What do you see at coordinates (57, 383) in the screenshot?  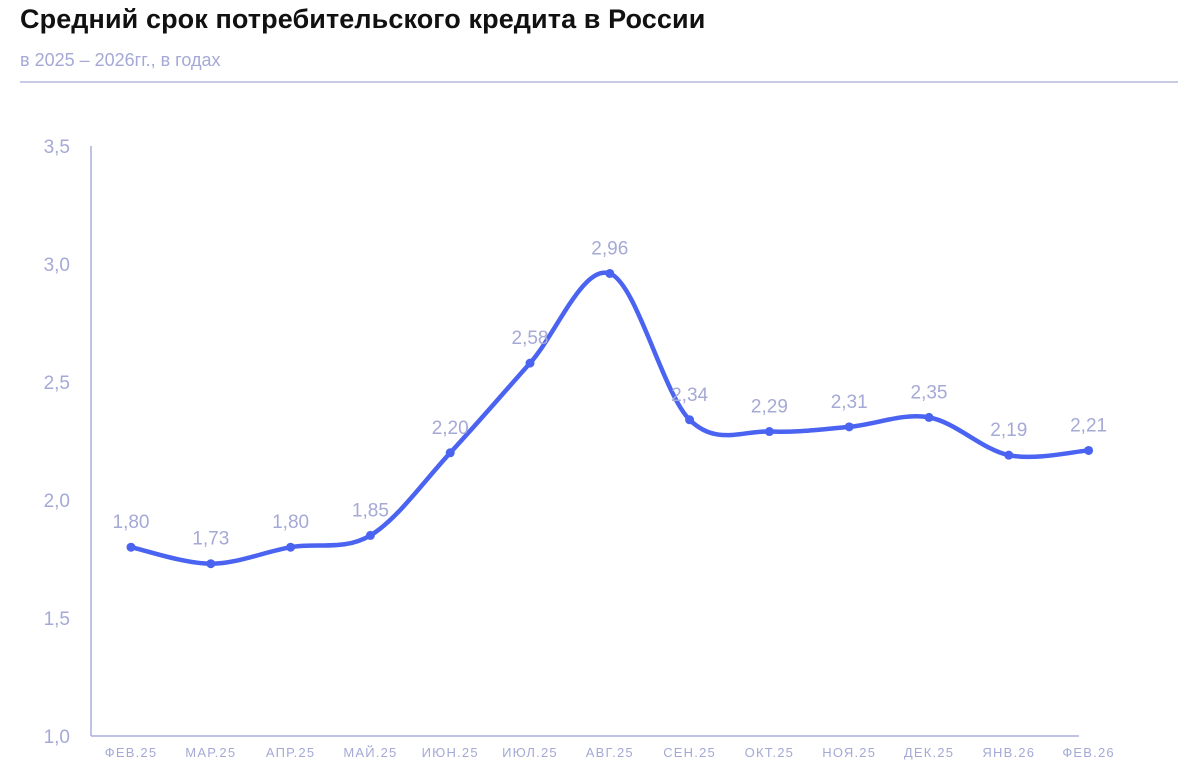 I see `y-tick-label: 2,5` at bounding box center [57, 383].